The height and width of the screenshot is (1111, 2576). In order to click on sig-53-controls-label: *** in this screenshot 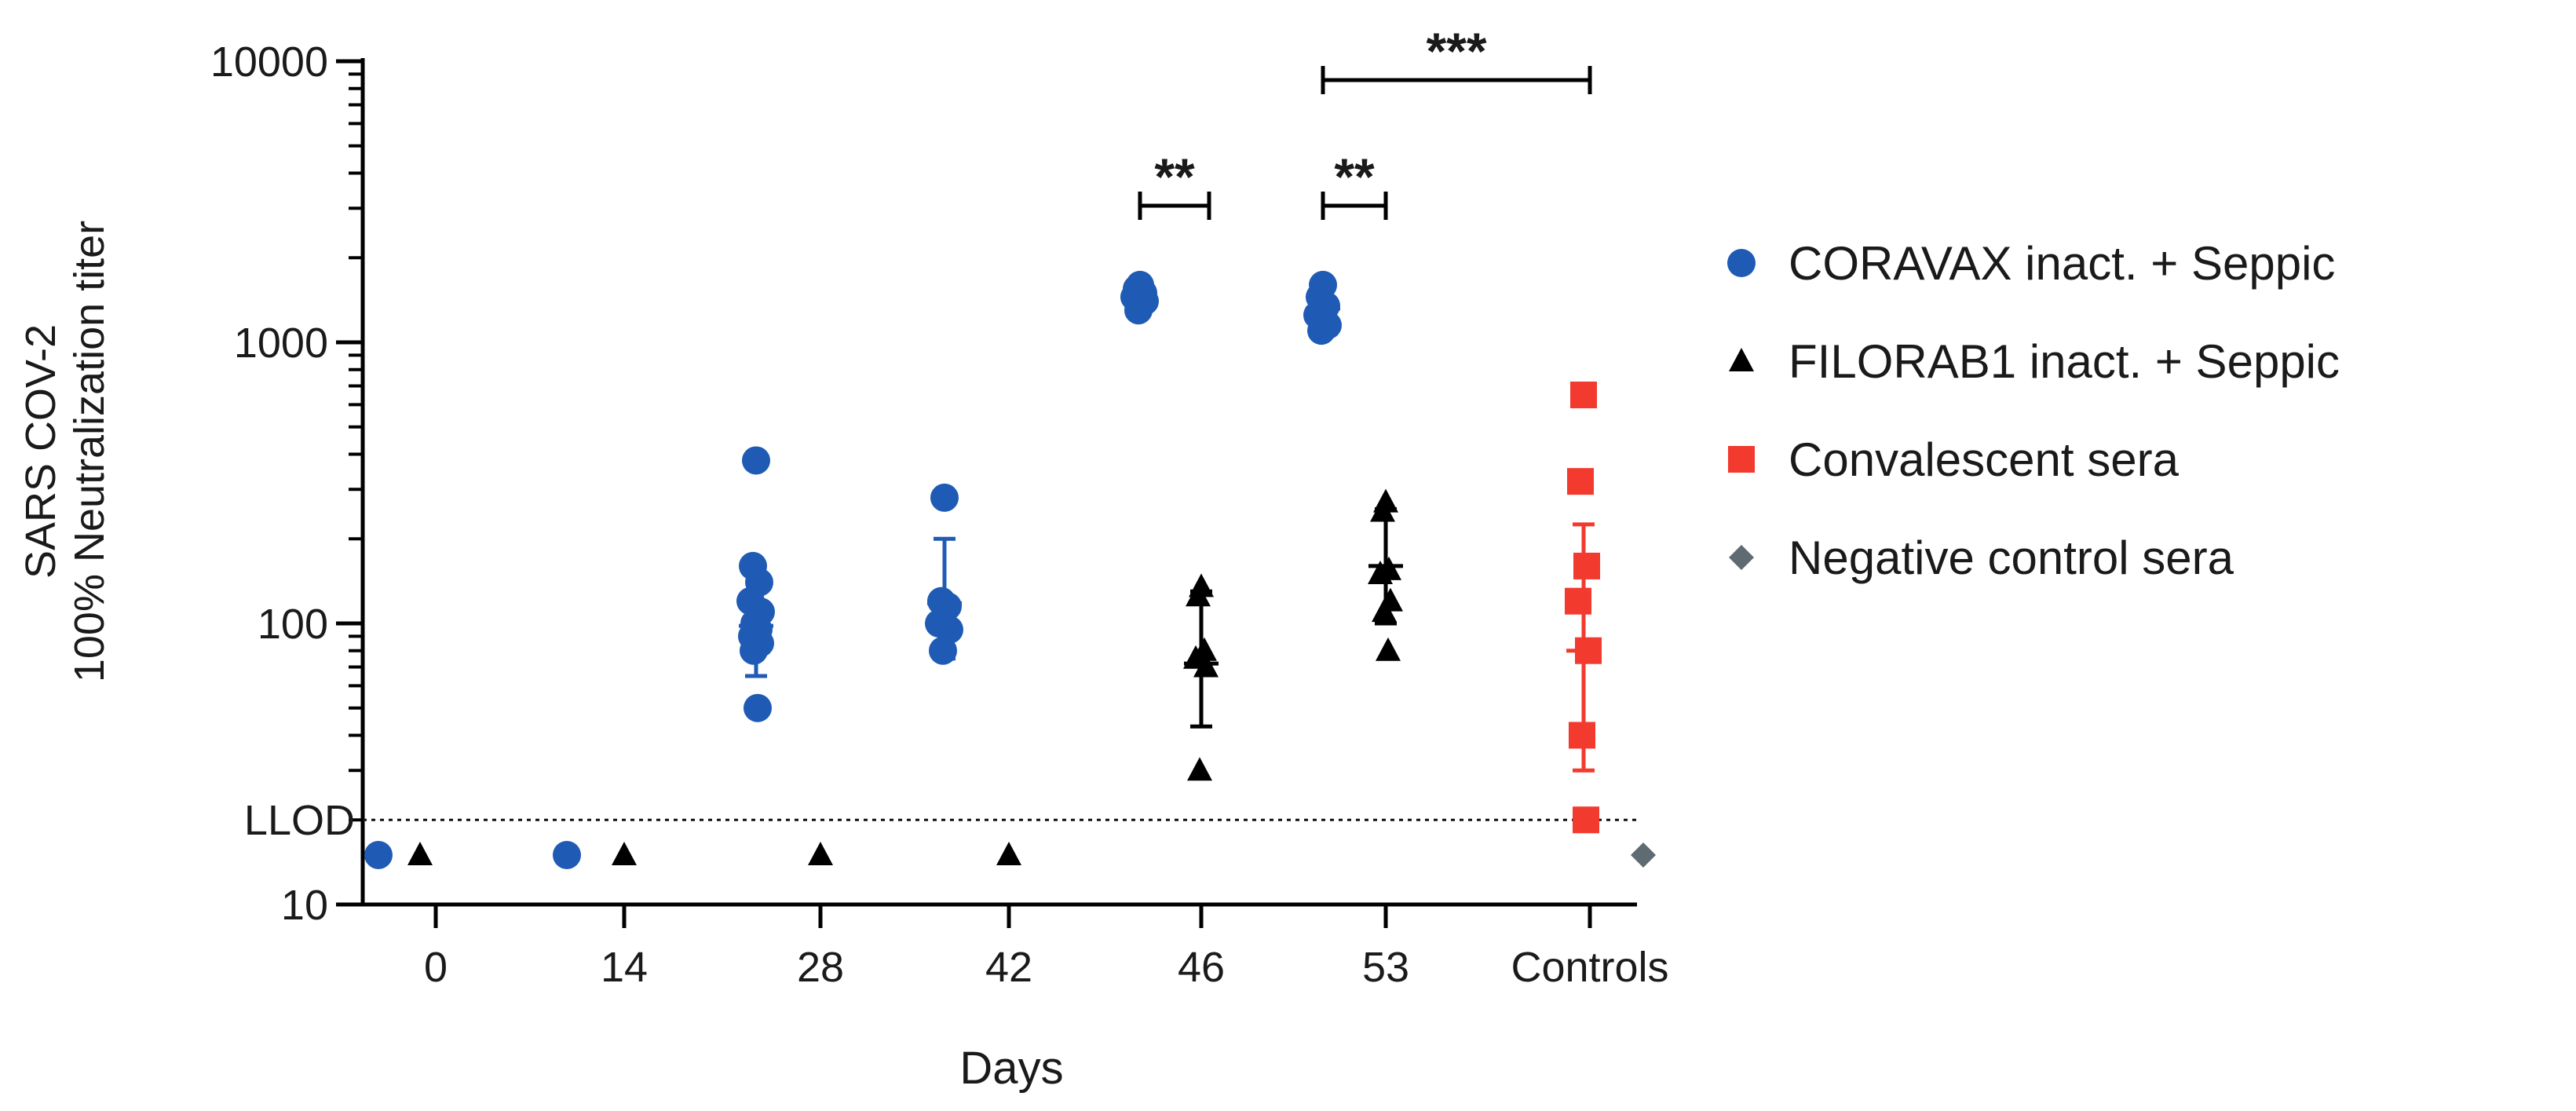, I will do `click(1456, 51)`.